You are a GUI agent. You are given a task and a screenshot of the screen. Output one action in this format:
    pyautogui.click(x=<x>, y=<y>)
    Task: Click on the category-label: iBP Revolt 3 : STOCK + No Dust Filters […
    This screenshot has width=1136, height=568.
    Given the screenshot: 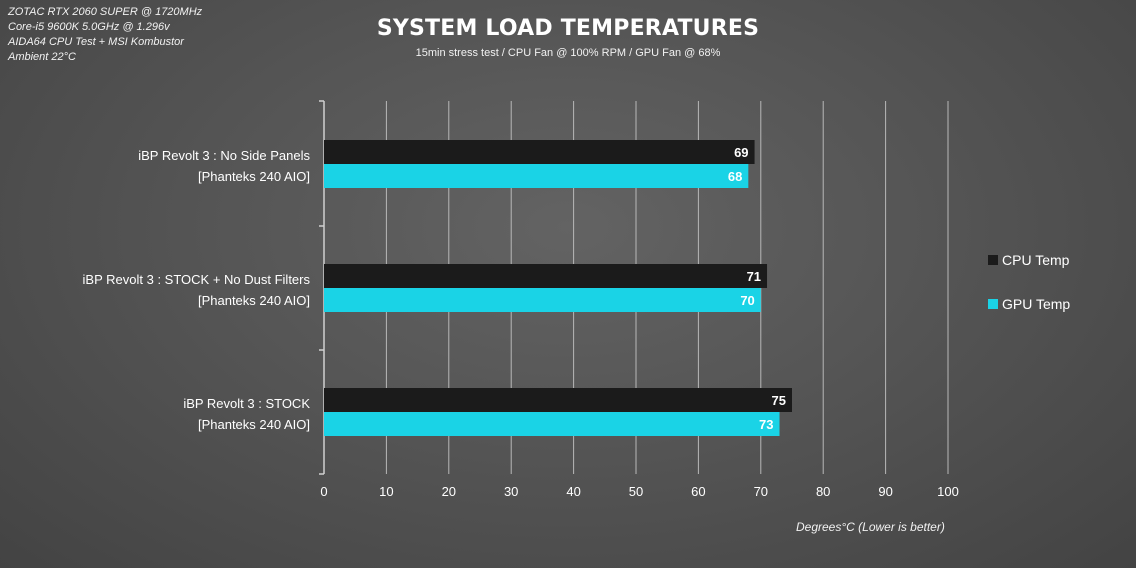 What is the action you would take?
    pyautogui.click(x=196, y=290)
    